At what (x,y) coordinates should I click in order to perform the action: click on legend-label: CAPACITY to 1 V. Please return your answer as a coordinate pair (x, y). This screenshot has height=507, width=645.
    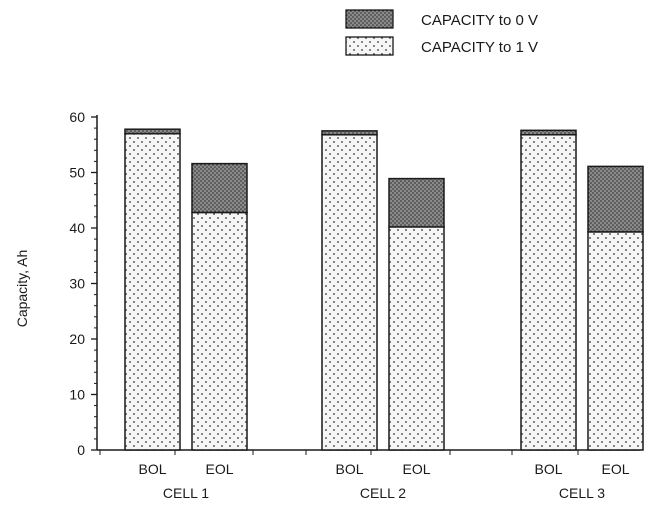
    Looking at the image, I should click on (479, 47).